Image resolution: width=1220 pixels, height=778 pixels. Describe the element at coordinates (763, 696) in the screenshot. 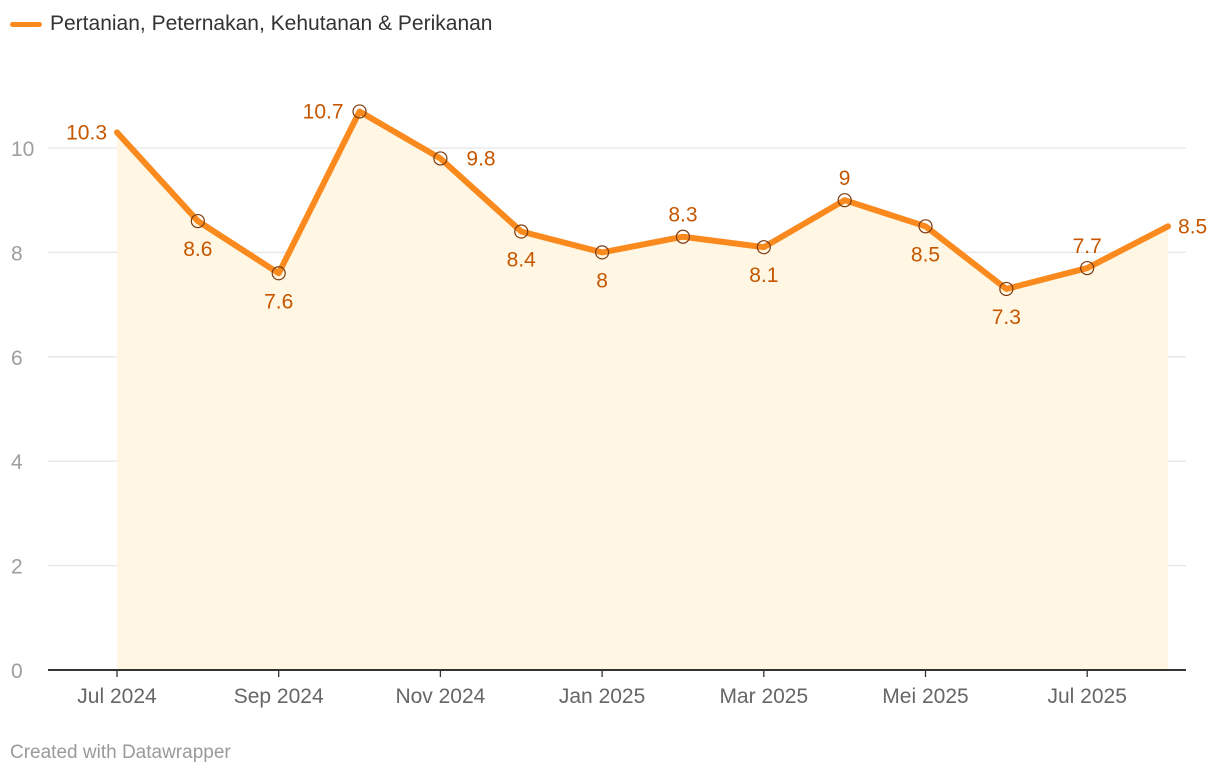

I see `x-tick-label: Mar 2025` at that location.